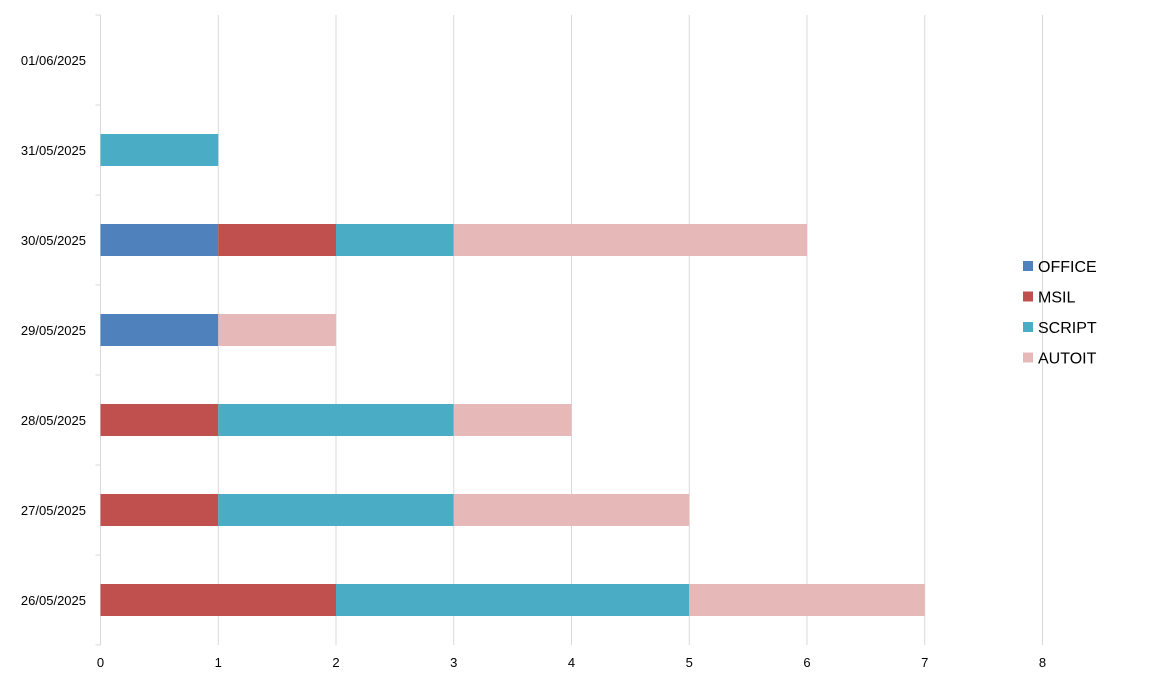 The width and height of the screenshot is (1160, 683). What do you see at coordinates (1067, 359) in the screenshot?
I see `legend-label: AUTOIT` at bounding box center [1067, 359].